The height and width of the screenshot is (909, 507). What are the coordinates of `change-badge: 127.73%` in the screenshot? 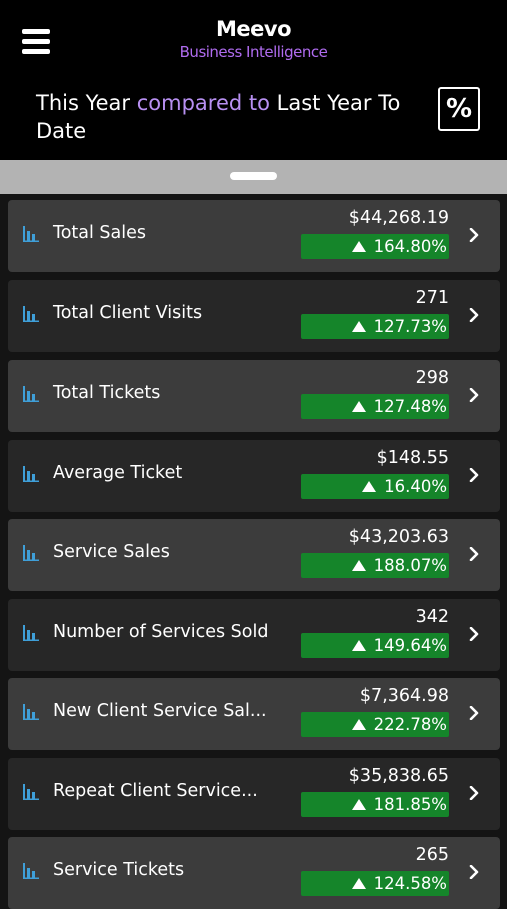 It's located at (375, 326).